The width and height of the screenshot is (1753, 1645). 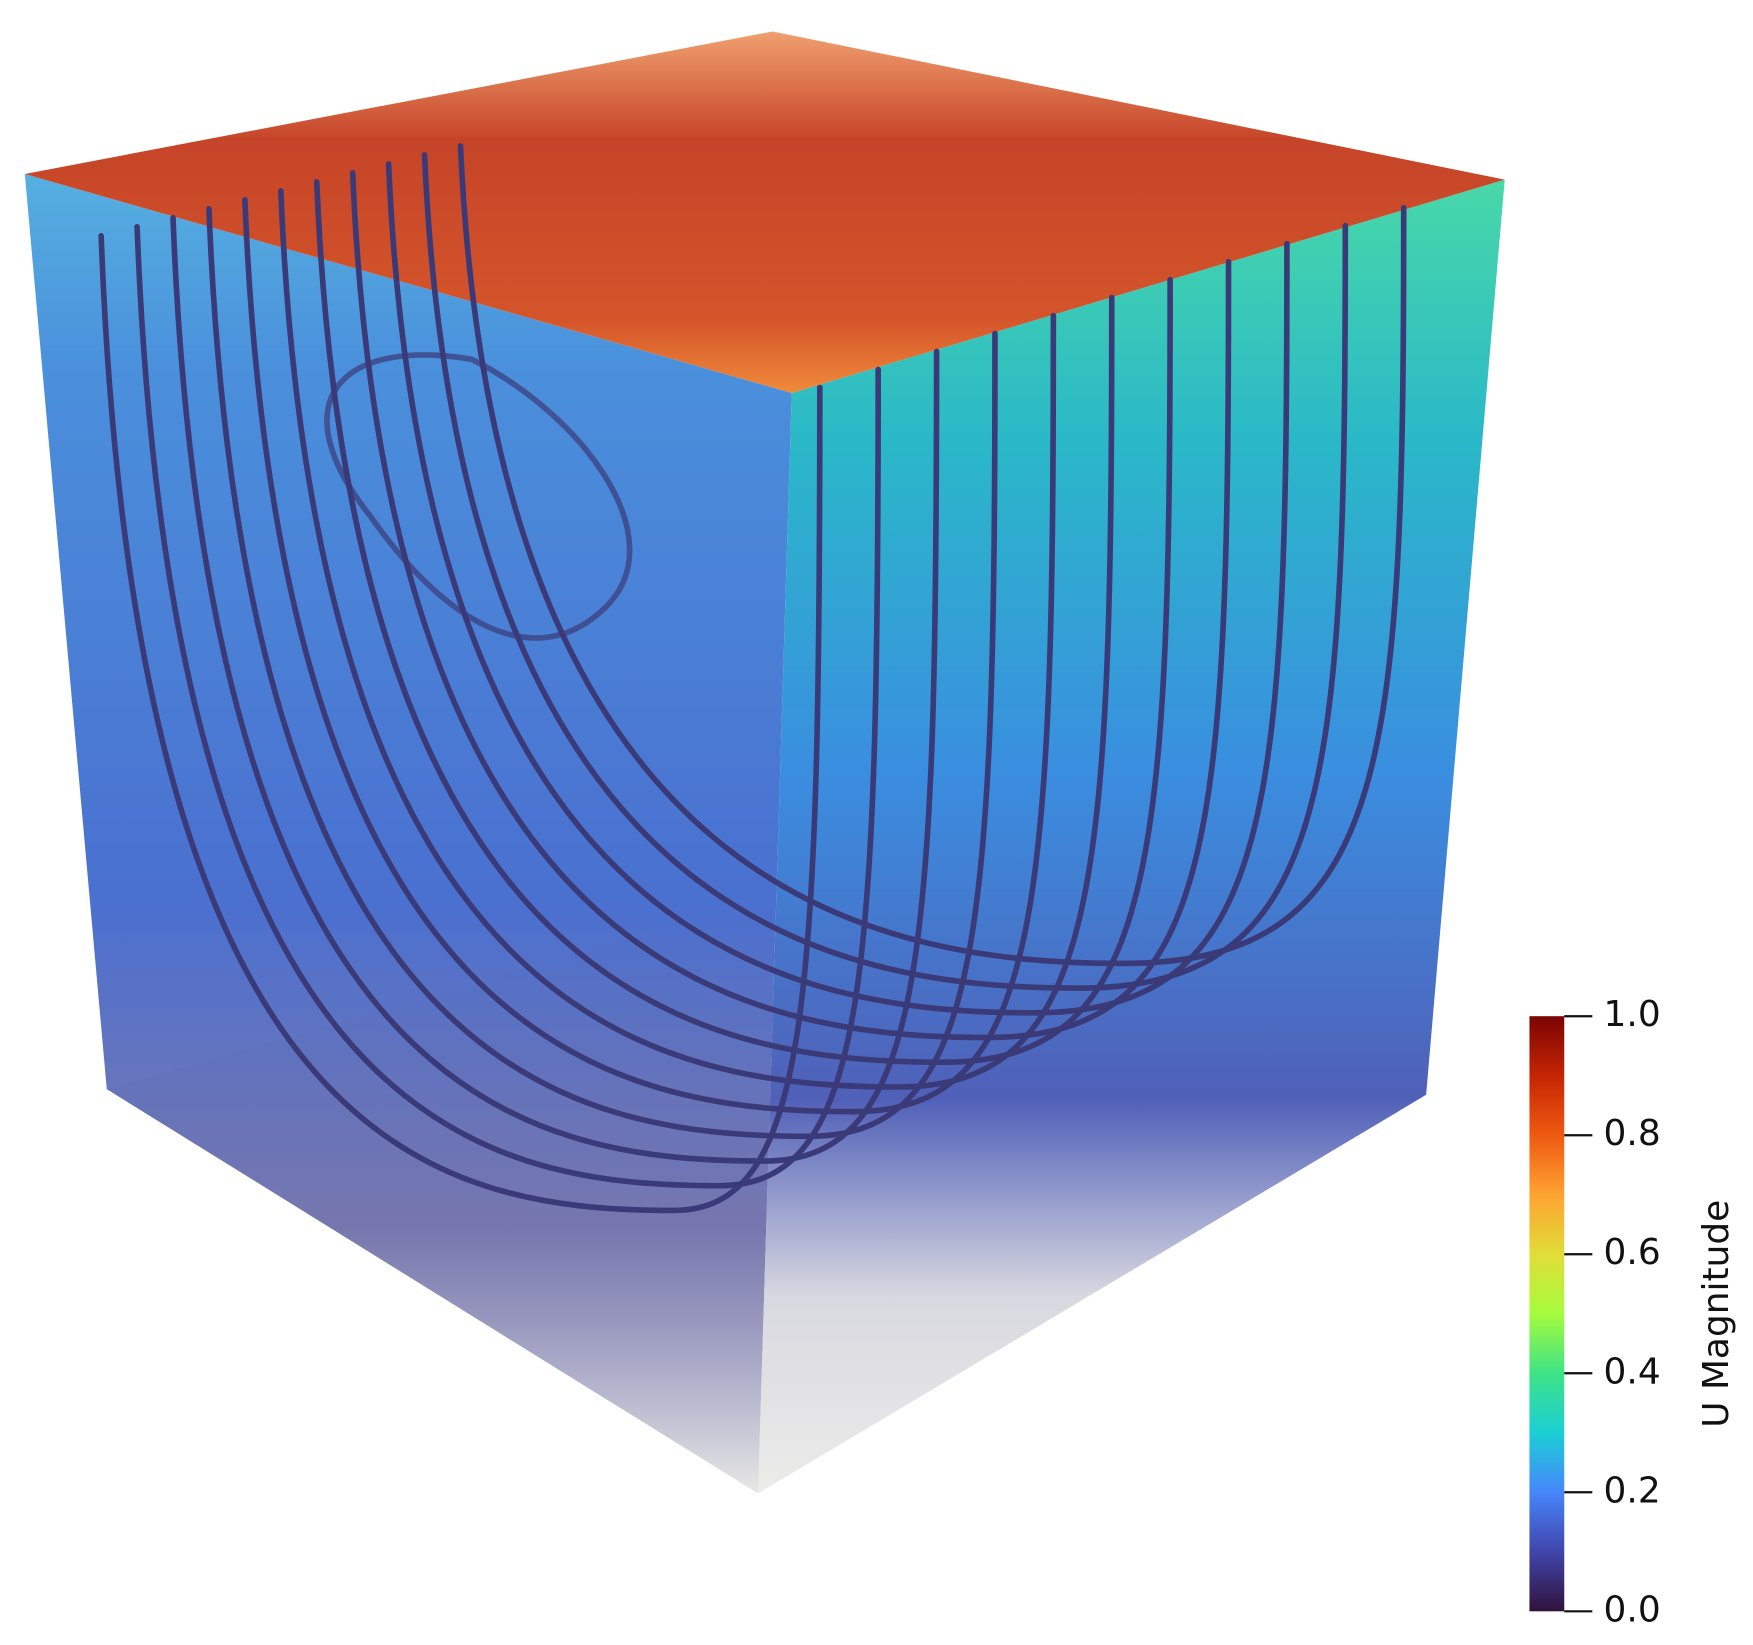 What do you see at coordinates (1547, 1314) in the screenshot?
I see `colorbar-gradient` at bounding box center [1547, 1314].